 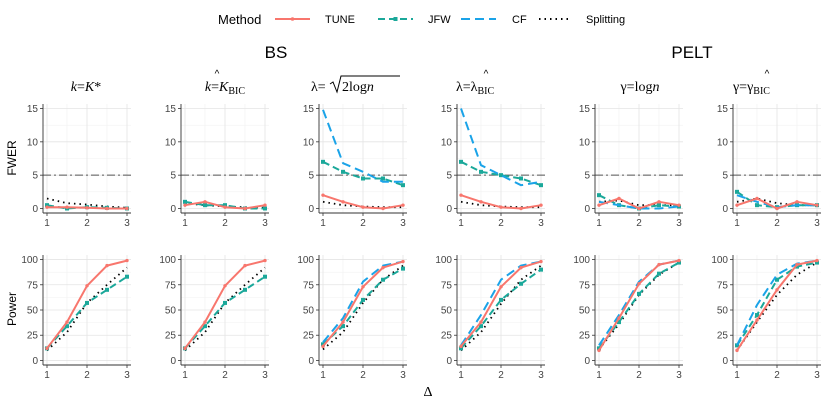 I want to click on legend-label-cf: CF, so click(x=519, y=20).